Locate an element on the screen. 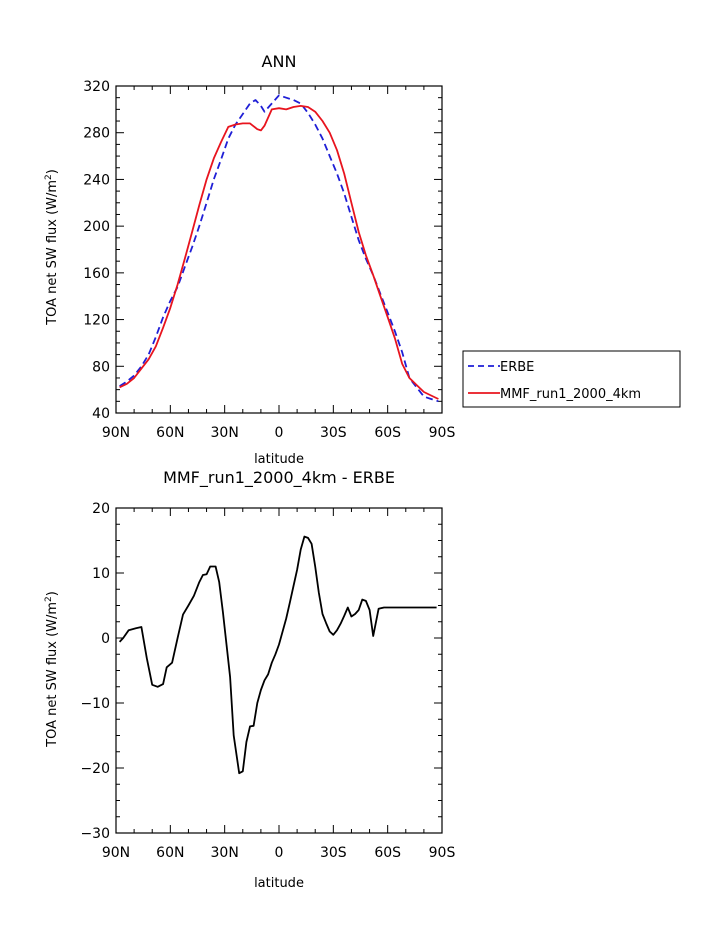 The height and width of the screenshot is (935, 723). y-tick-label: 40 is located at coordinates (101, 414).